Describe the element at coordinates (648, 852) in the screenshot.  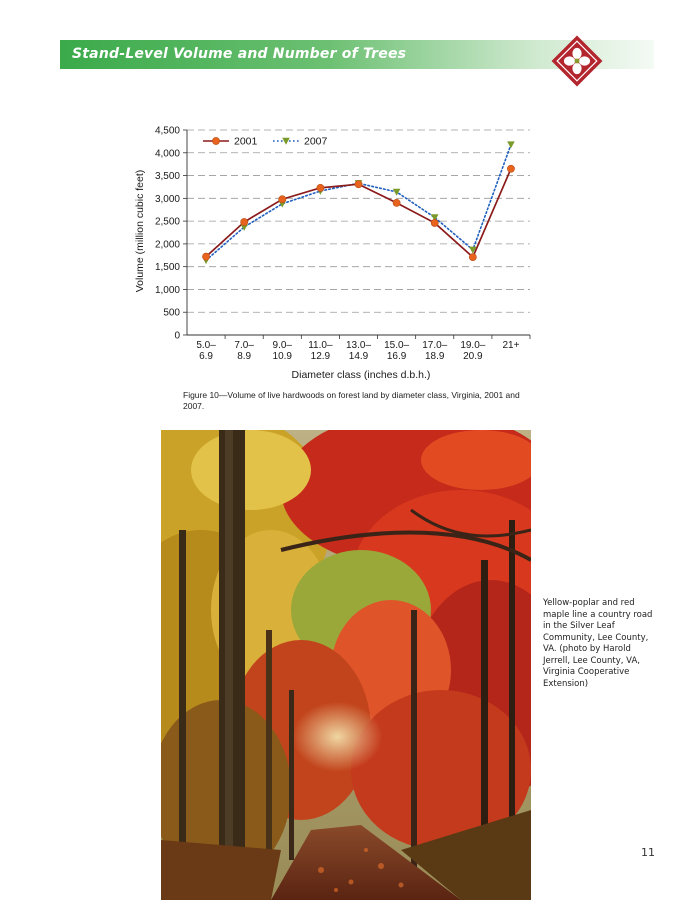
I see `page-number: 11` at that location.